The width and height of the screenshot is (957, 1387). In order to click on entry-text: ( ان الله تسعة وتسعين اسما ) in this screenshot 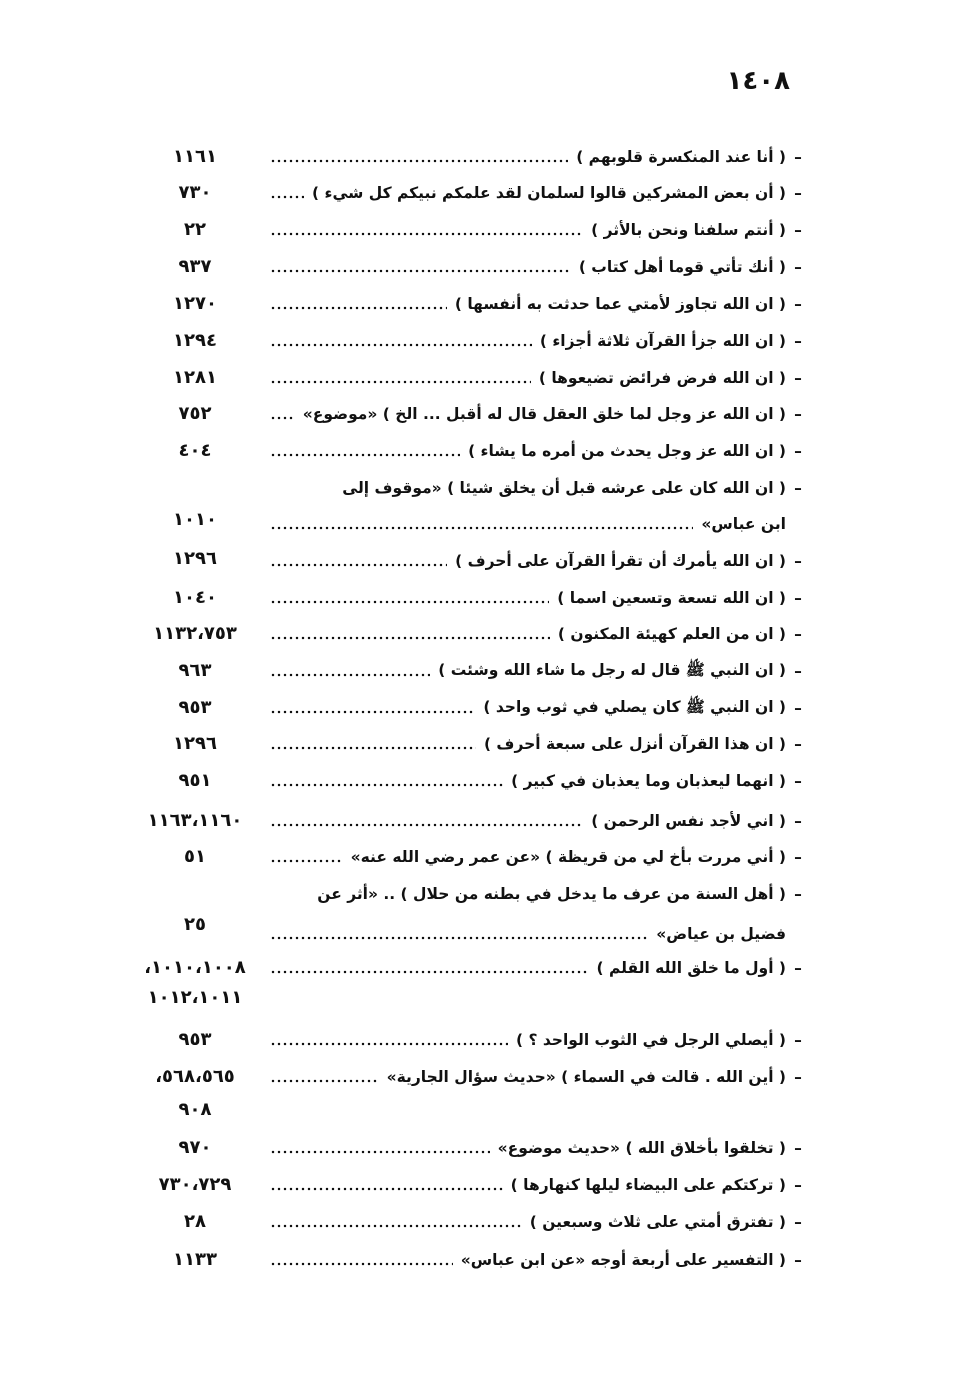, I will do `click(671, 598)`.